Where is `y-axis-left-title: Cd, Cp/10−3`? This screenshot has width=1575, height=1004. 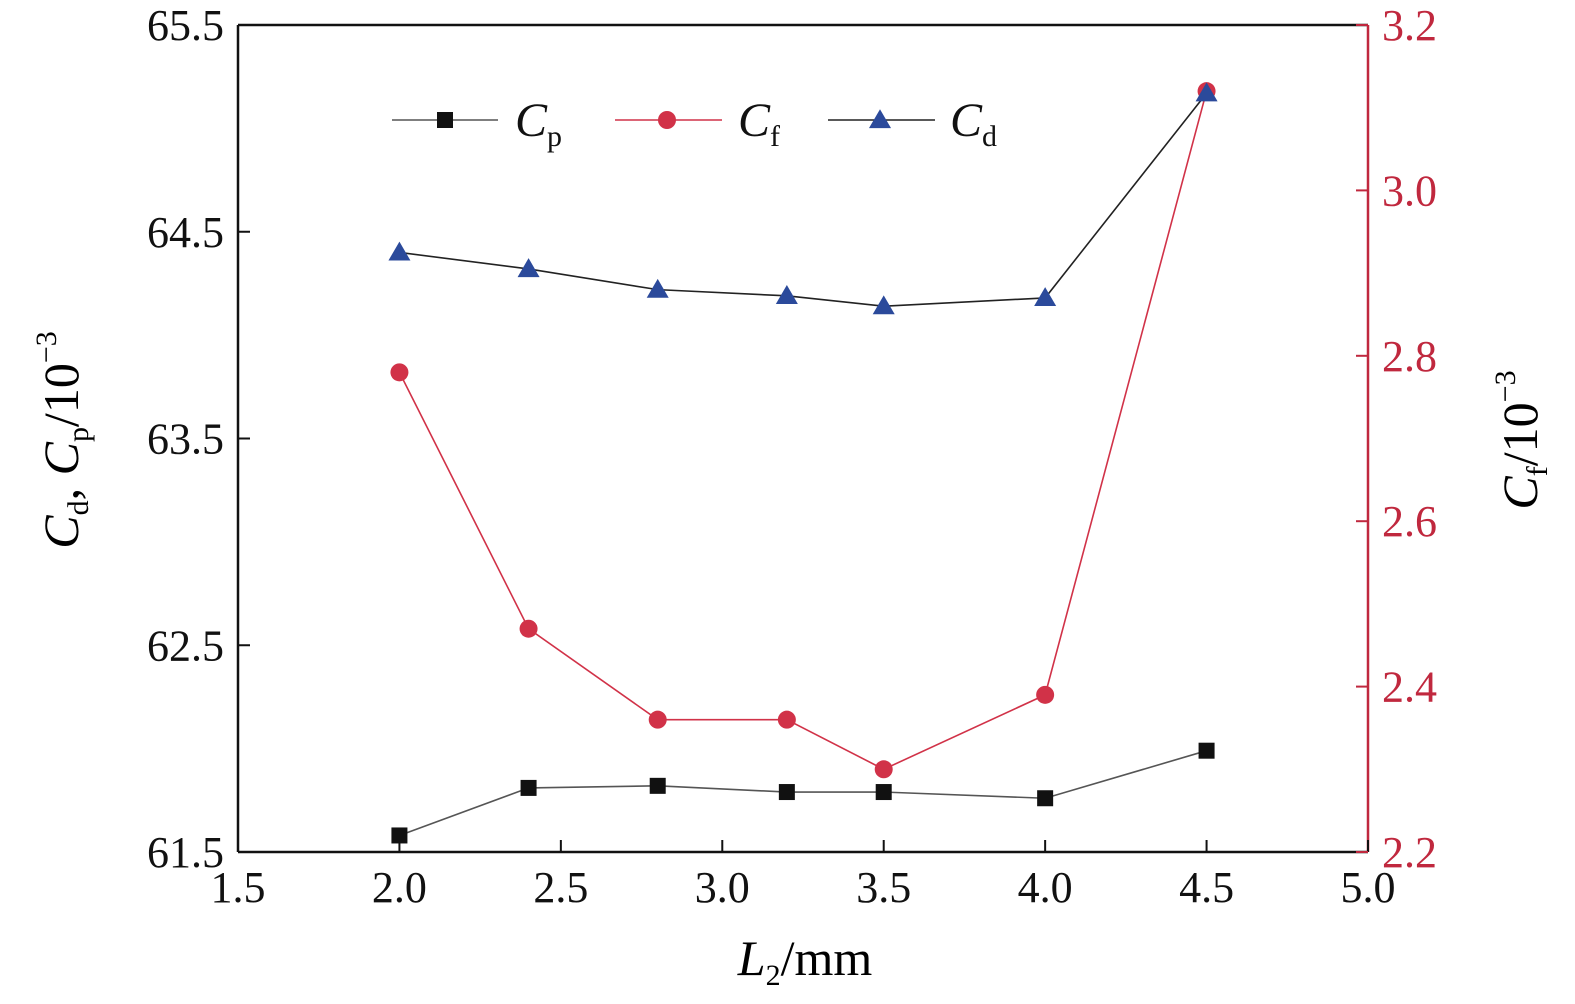 y-axis-left-title: Cd, Cp/10−3 is located at coordinates (62, 440).